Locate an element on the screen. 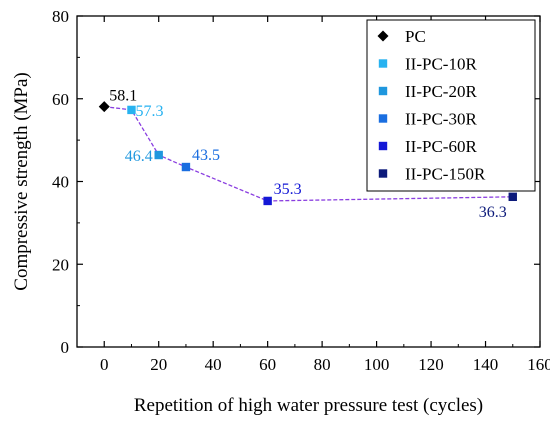  x-tick-label: 140 is located at coordinates (486, 364).